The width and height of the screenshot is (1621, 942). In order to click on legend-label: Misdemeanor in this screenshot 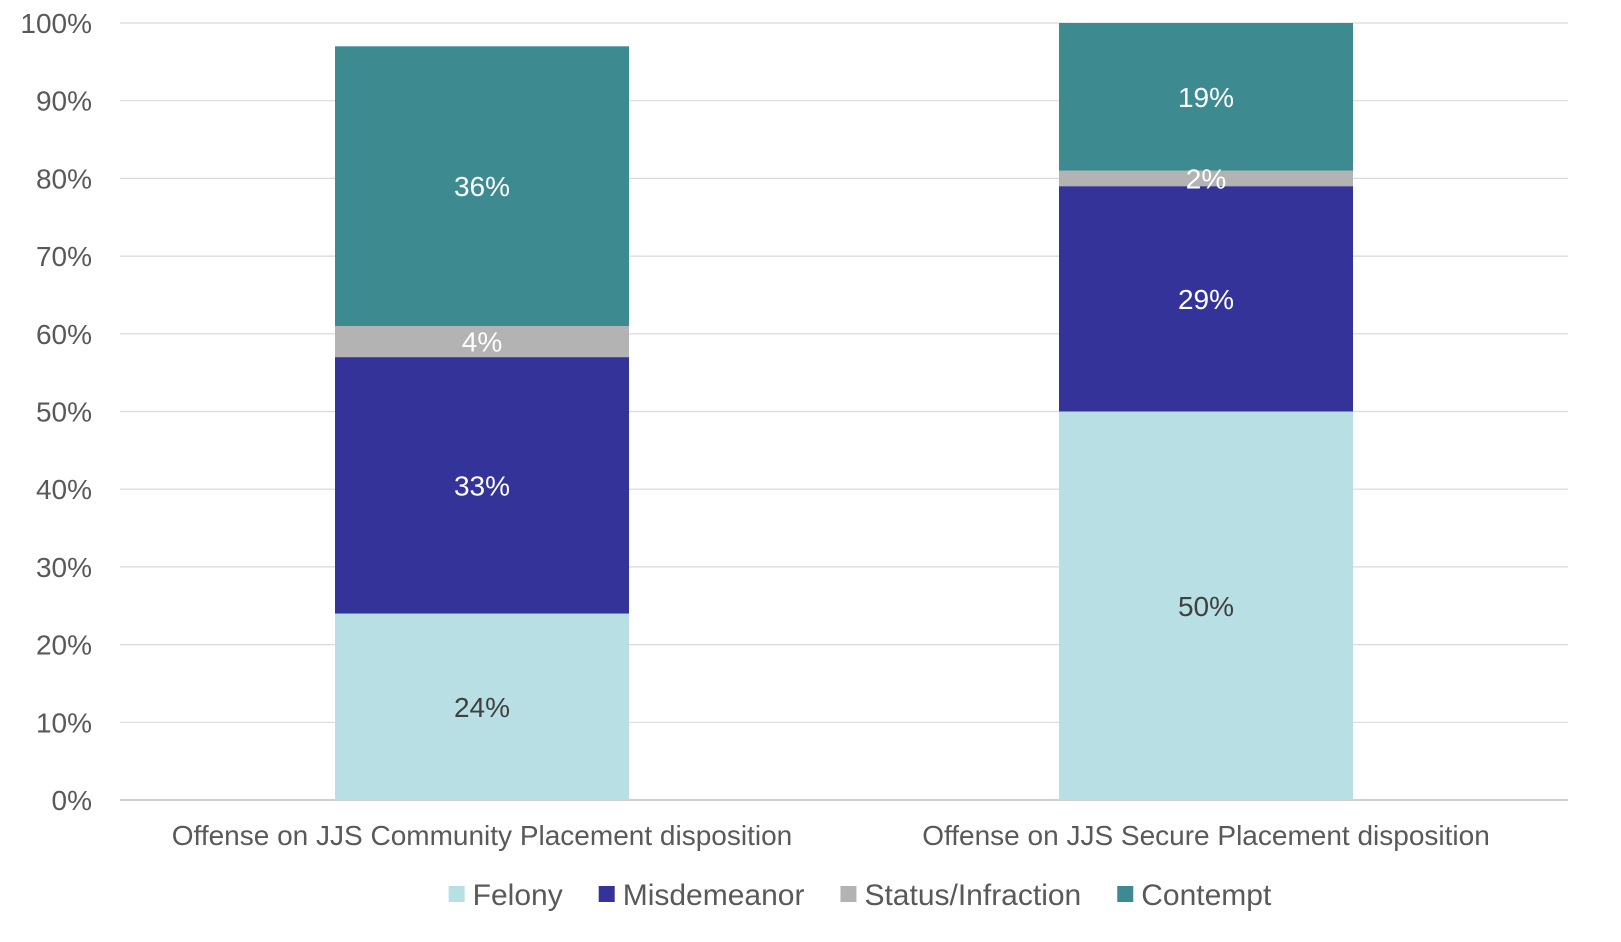, I will do `click(714, 895)`.